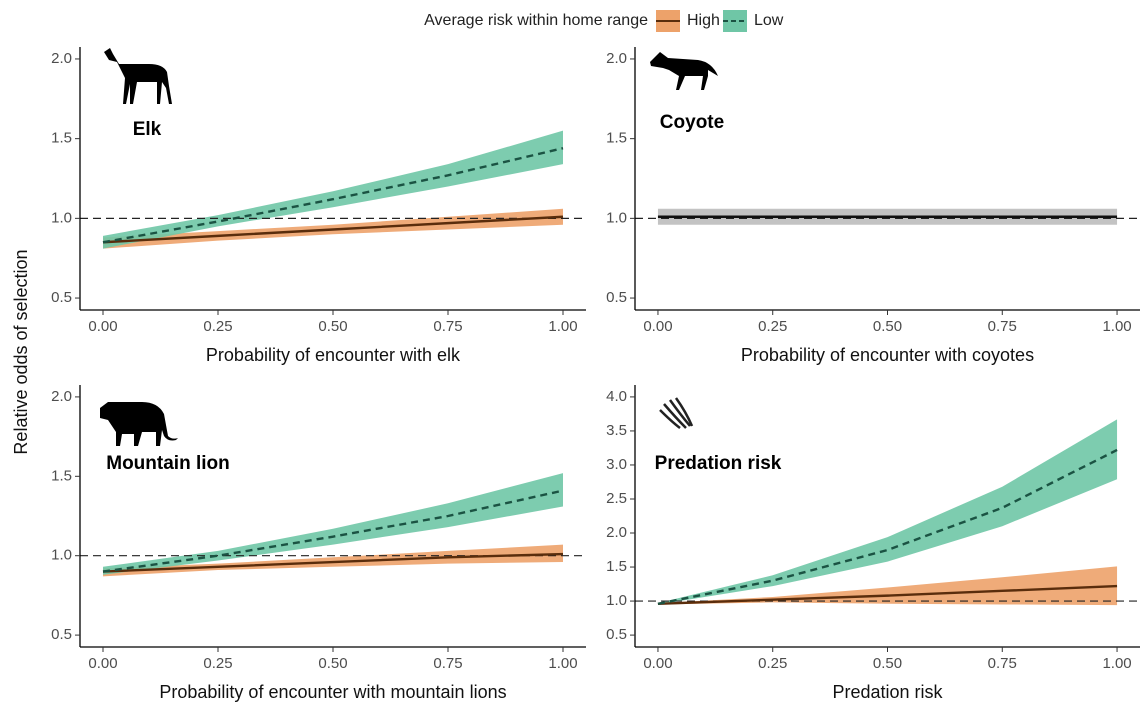 This screenshot has width=1140, height=704. I want to click on x-axis-title: Probability of encounter with elk, so click(333, 355).